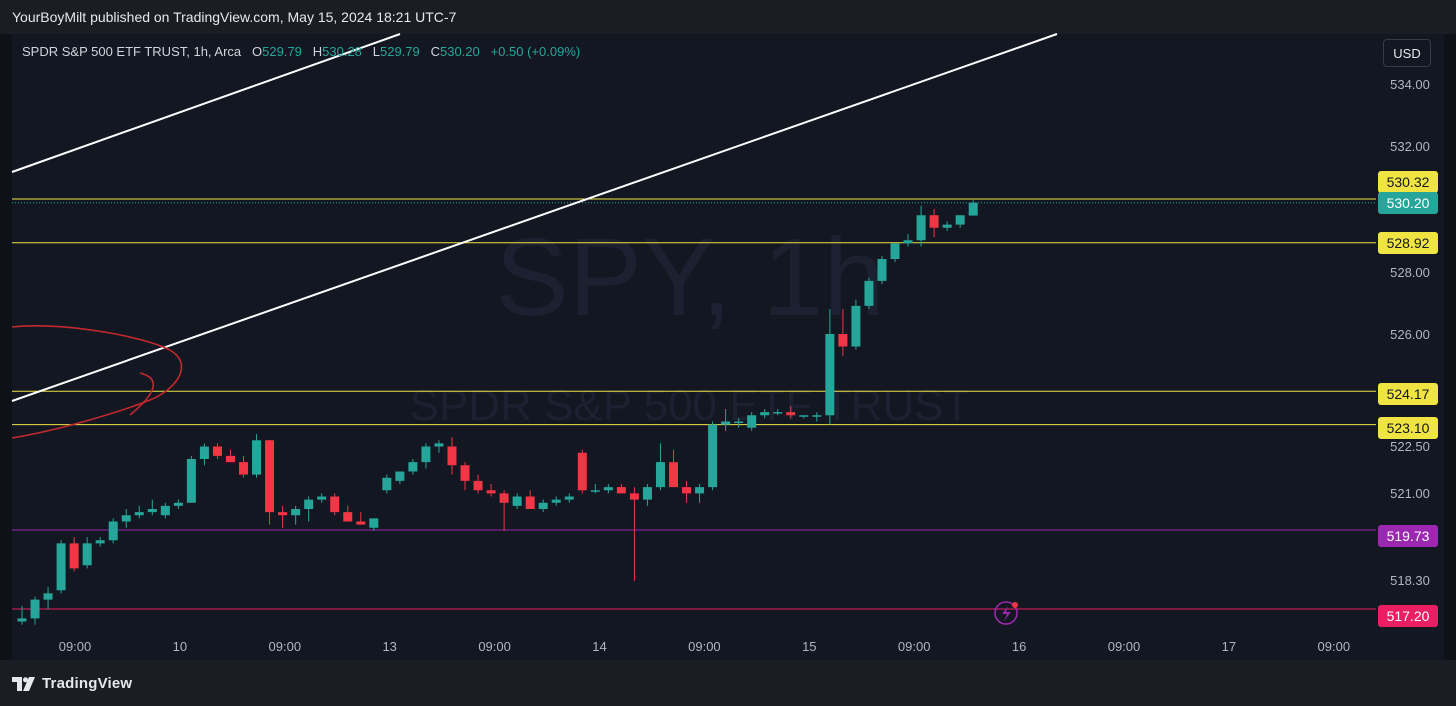 The width and height of the screenshot is (1456, 706). Describe the element at coordinates (342, 51) in the screenshot. I see `legend-high: 530.28` at that location.